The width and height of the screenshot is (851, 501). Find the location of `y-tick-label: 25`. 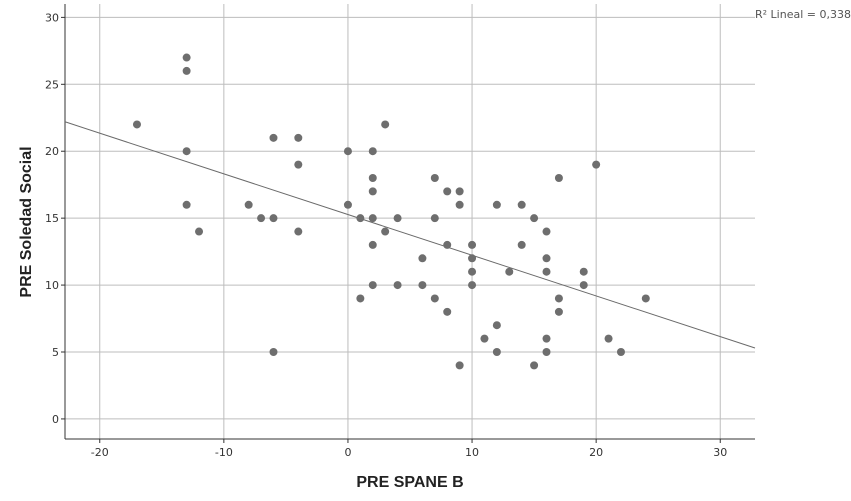

y-tick-label: 25 is located at coordinates (52, 84).